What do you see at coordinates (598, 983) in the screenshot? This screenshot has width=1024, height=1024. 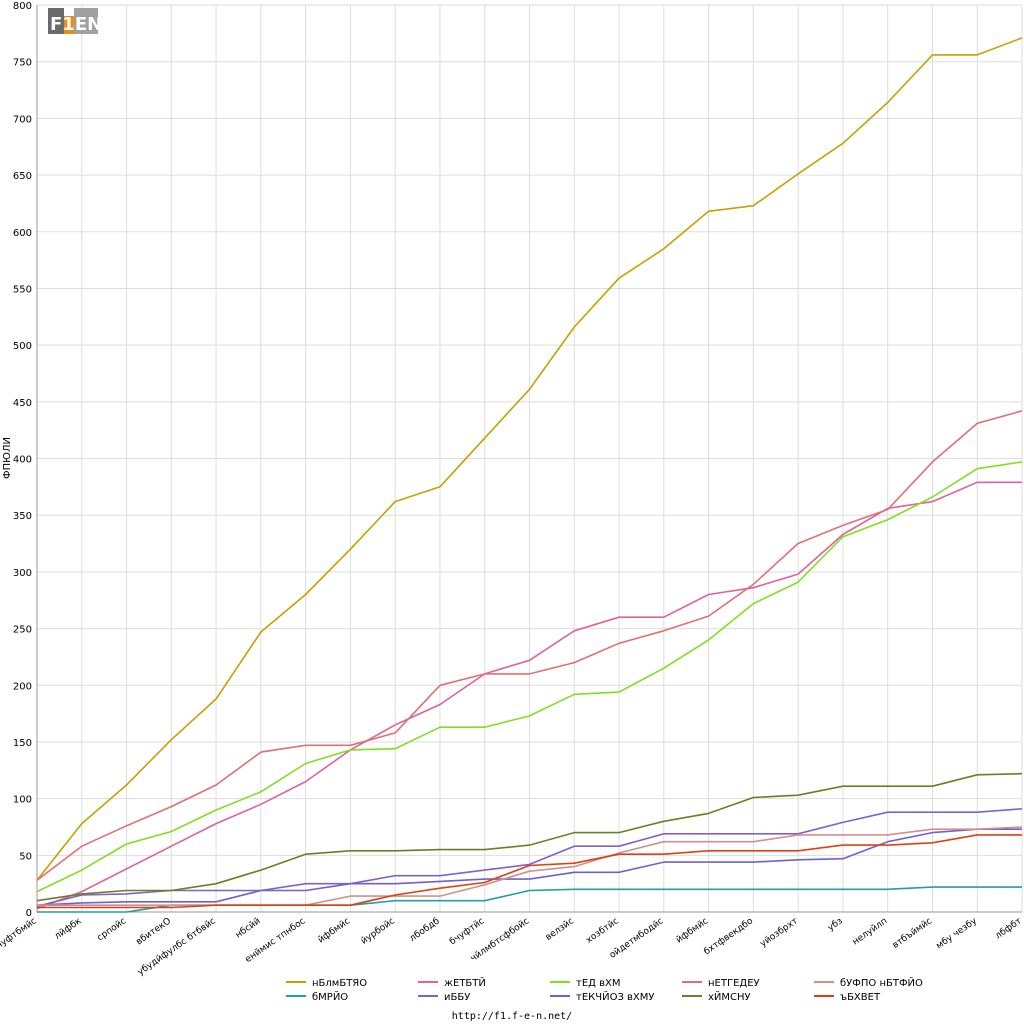 I see `legend-label-4: тЕД вХМ` at bounding box center [598, 983].